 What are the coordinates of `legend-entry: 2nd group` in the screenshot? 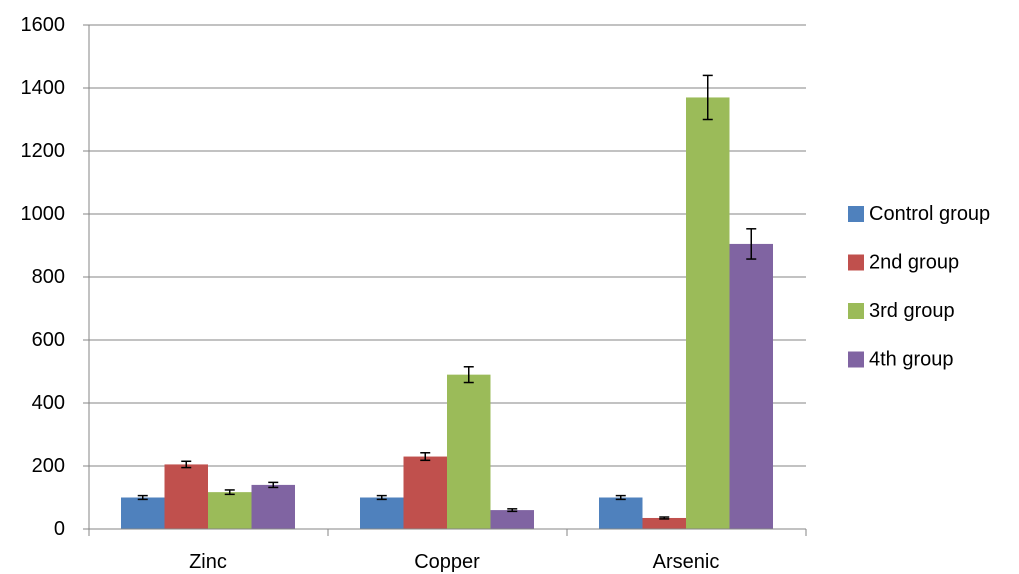 It's located at (903, 263).